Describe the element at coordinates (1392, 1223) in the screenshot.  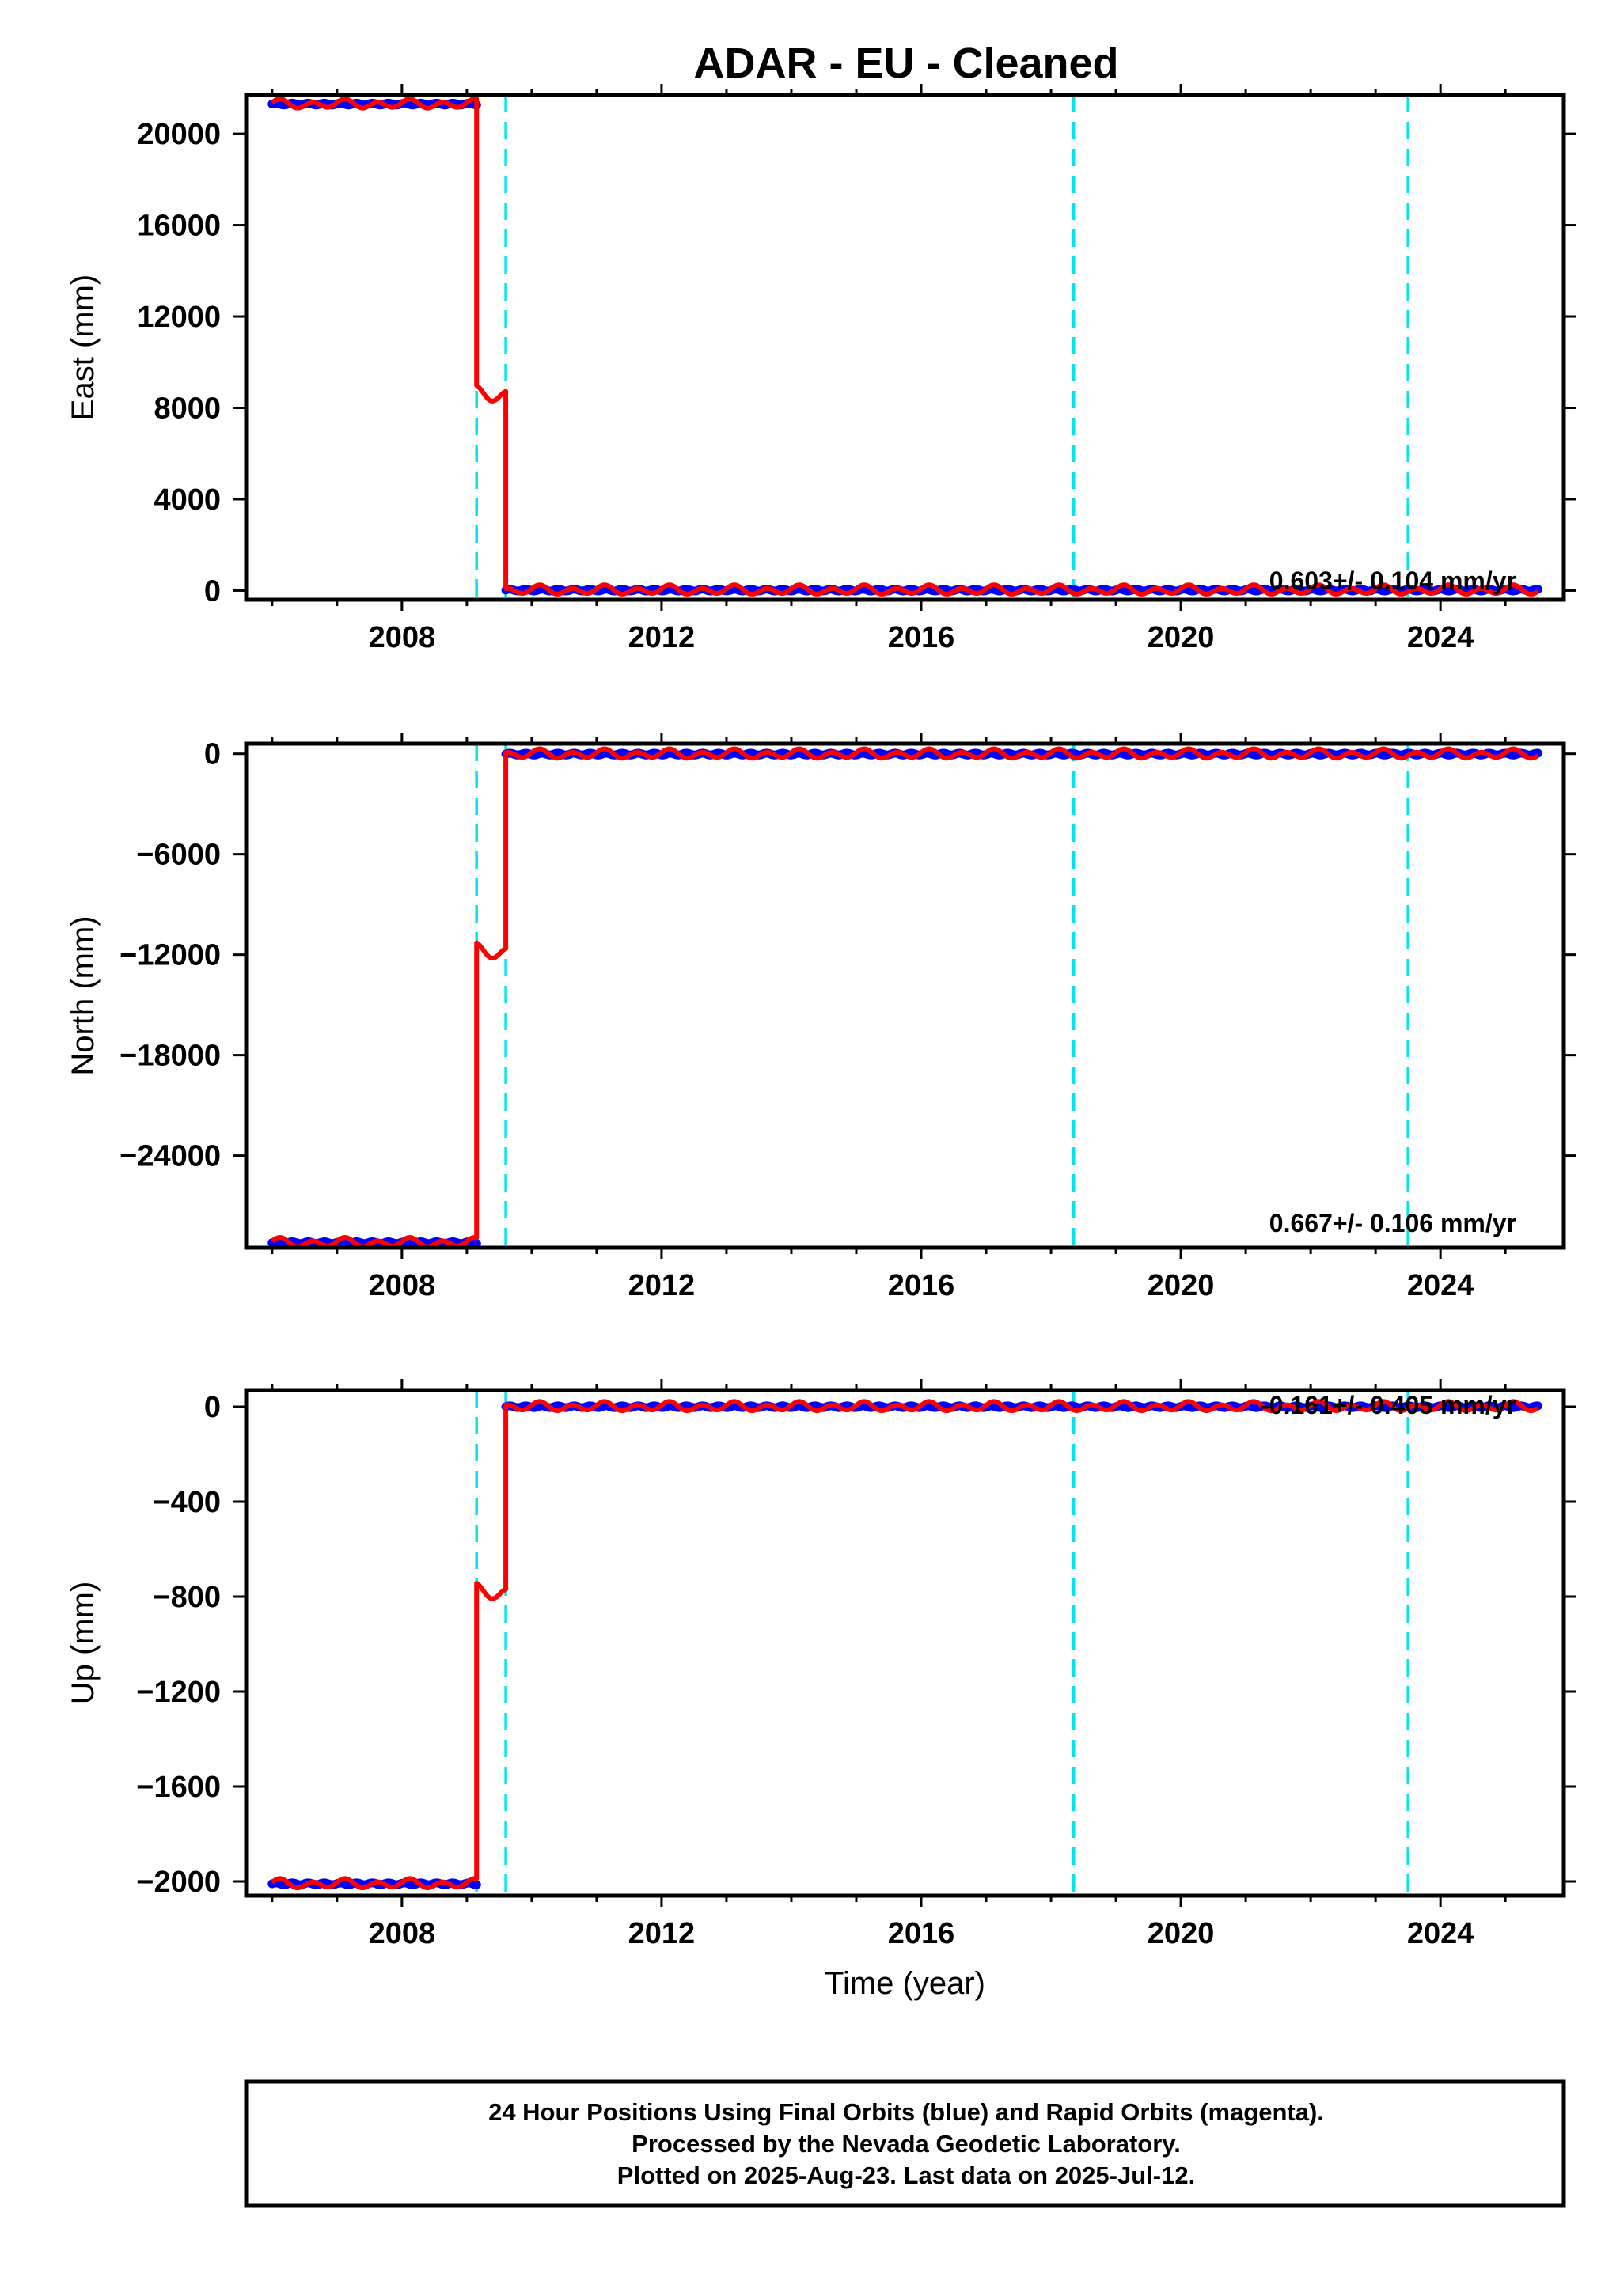
I see `rate-annotation: 0.667+/- 0.106 mm/yr` at that location.